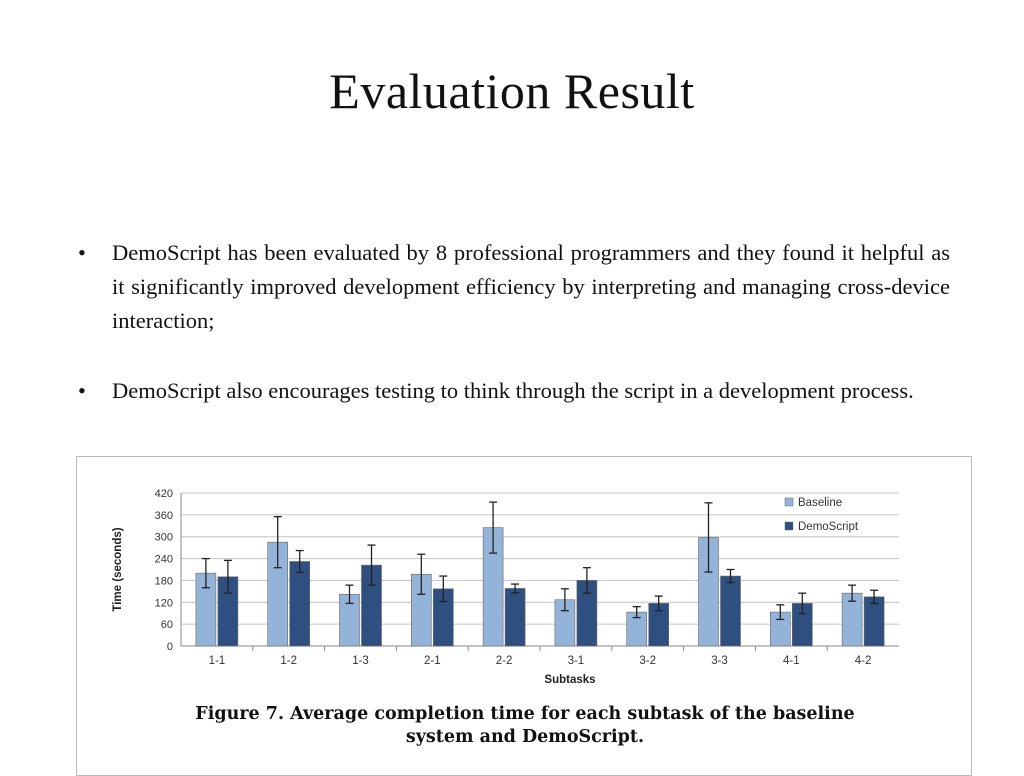 This screenshot has height=776, width=1024. Describe the element at coordinates (576, 661) in the screenshot. I see `x-tick-label: 3-1` at that location.